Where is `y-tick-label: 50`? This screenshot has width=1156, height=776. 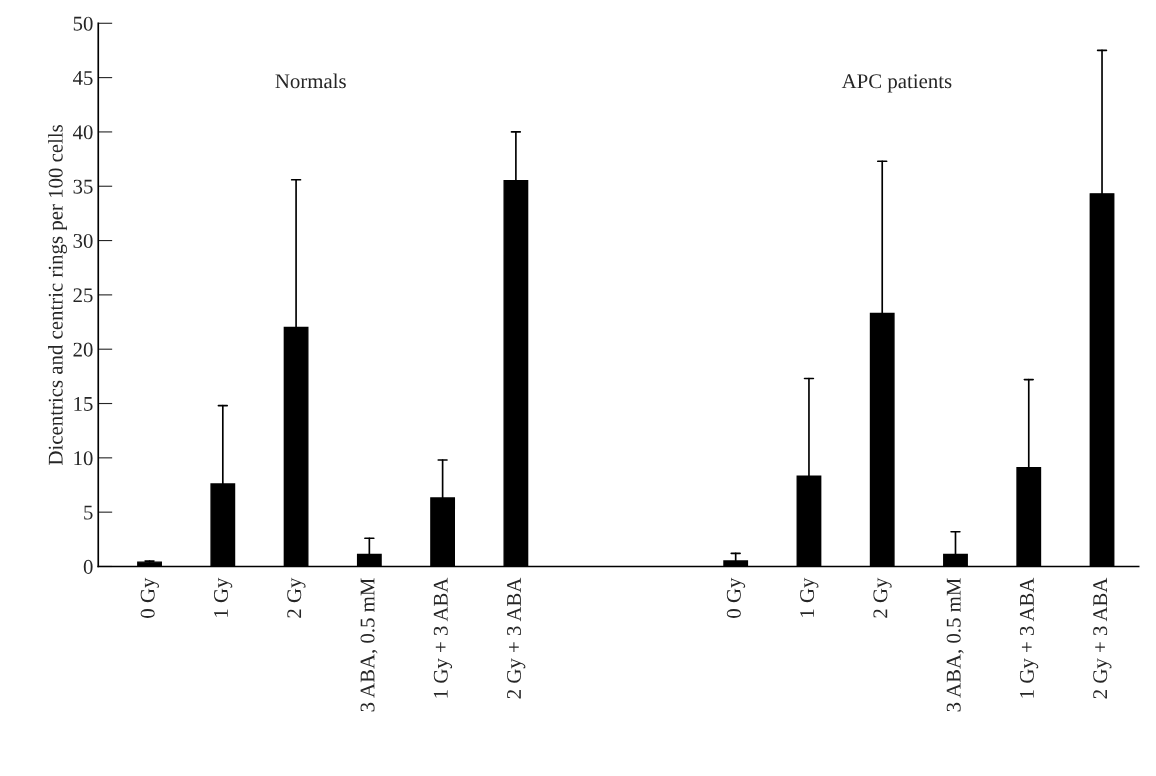
y-tick-label: 50 is located at coordinates (83, 23).